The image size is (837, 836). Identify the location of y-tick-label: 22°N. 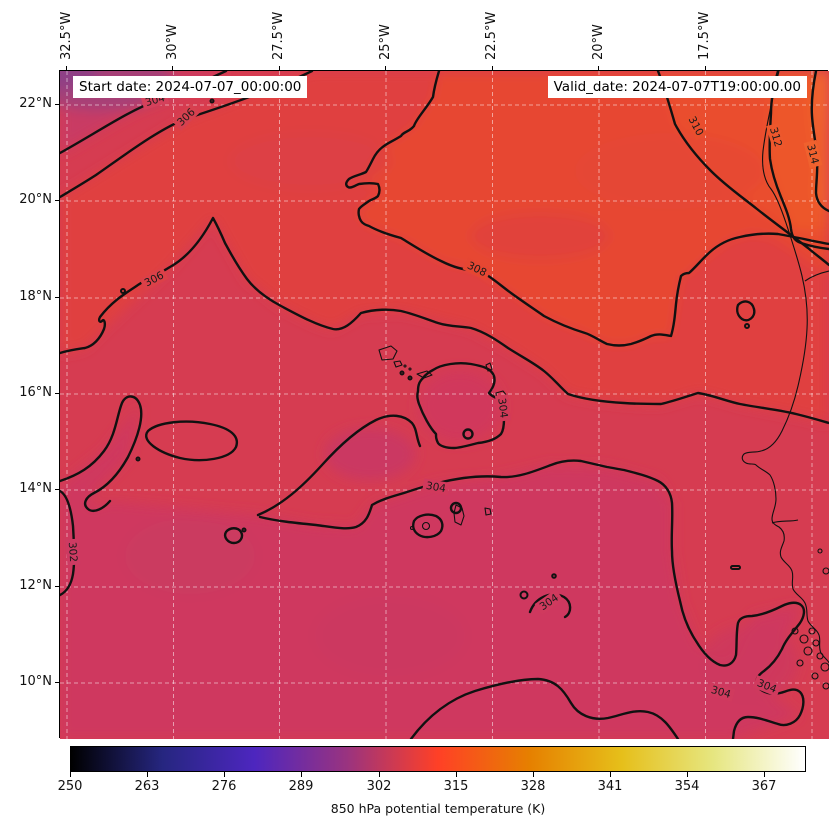
(35, 103).